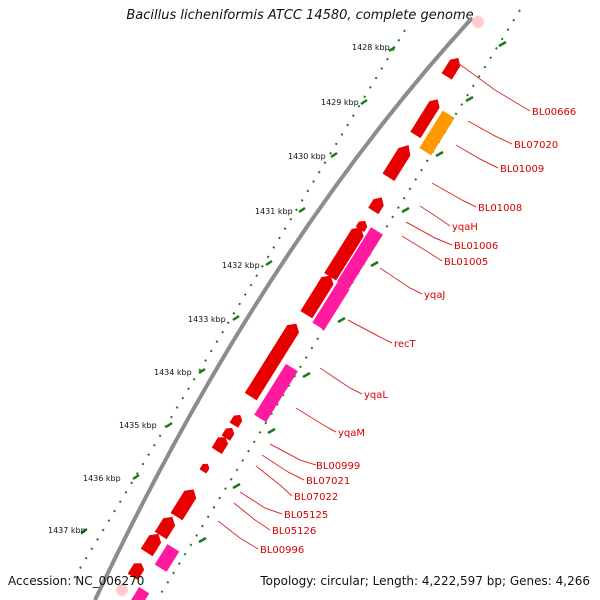  Describe the element at coordinates (422, 248) in the screenshot. I see `leader-bl01005` at that location.